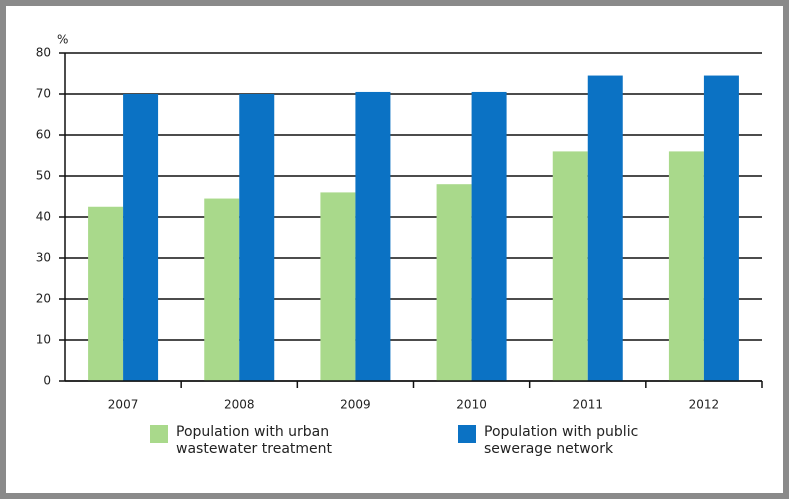 Image resolution: width=789 pixels, height=499 pixels. I want to click on y-tick-label: 70, so click(43, 94).